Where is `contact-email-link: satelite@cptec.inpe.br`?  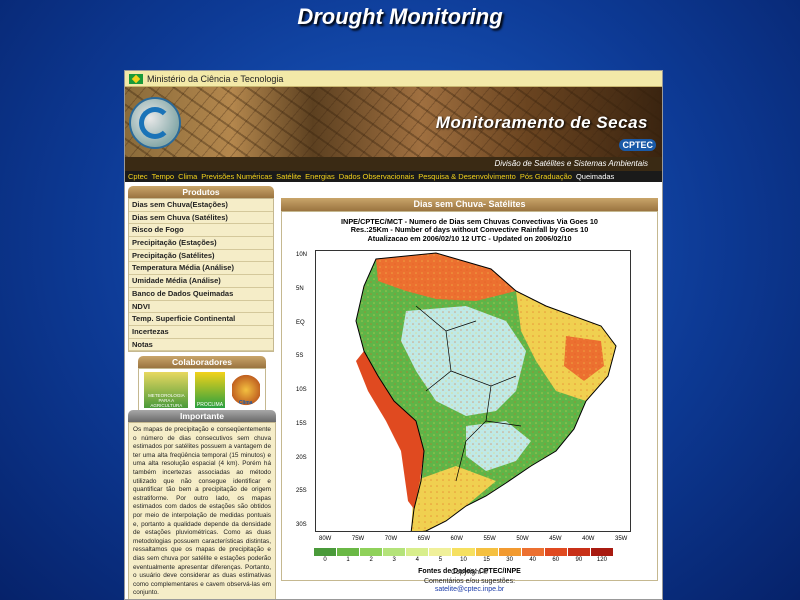 contact-email-link: satelite@cptec.inpe.br is located at coordinates (469, 589).